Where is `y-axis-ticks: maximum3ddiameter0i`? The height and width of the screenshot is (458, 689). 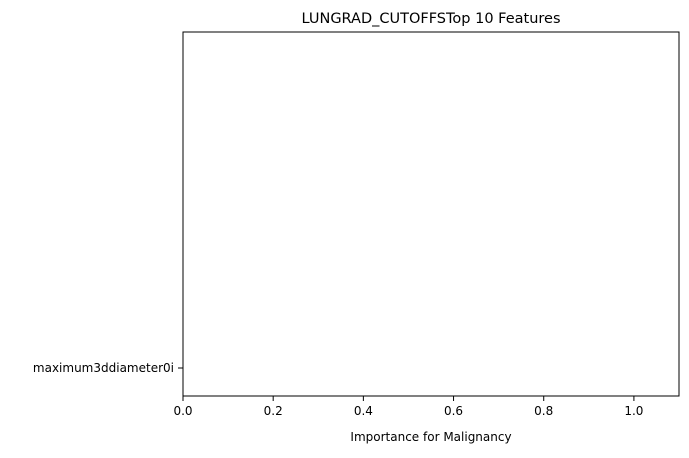 y-axis-ticks: maximum3ddiameter0i is located at coordinates (108, 368).